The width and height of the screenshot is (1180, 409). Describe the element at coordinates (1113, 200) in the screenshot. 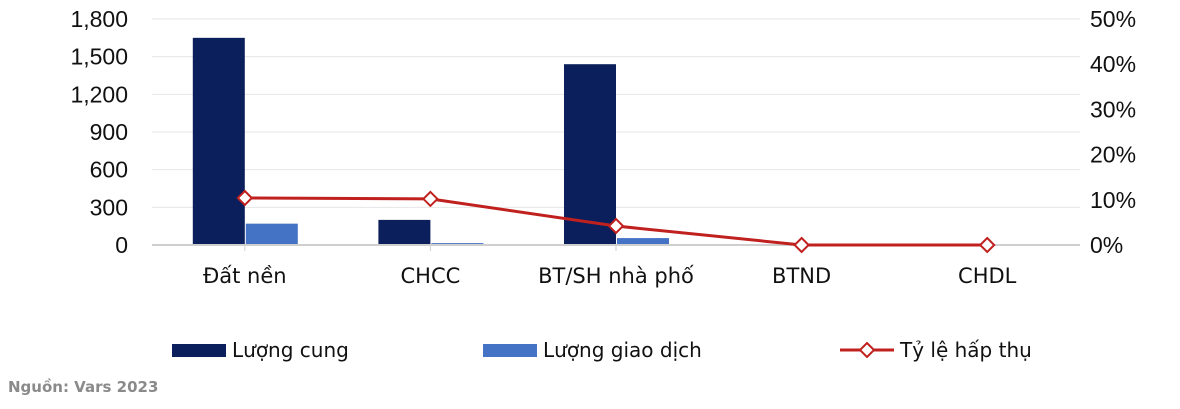

I see `right-axis-tick: 10%` at that location.